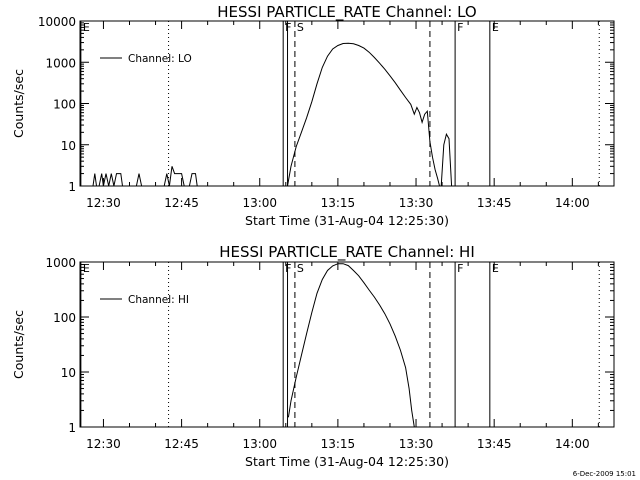 The width and height of the screenshot is (640, 480). I want to click on x-axis-label-2: Start Time (31-Aug-04 12:25:30), so click(347, 461).